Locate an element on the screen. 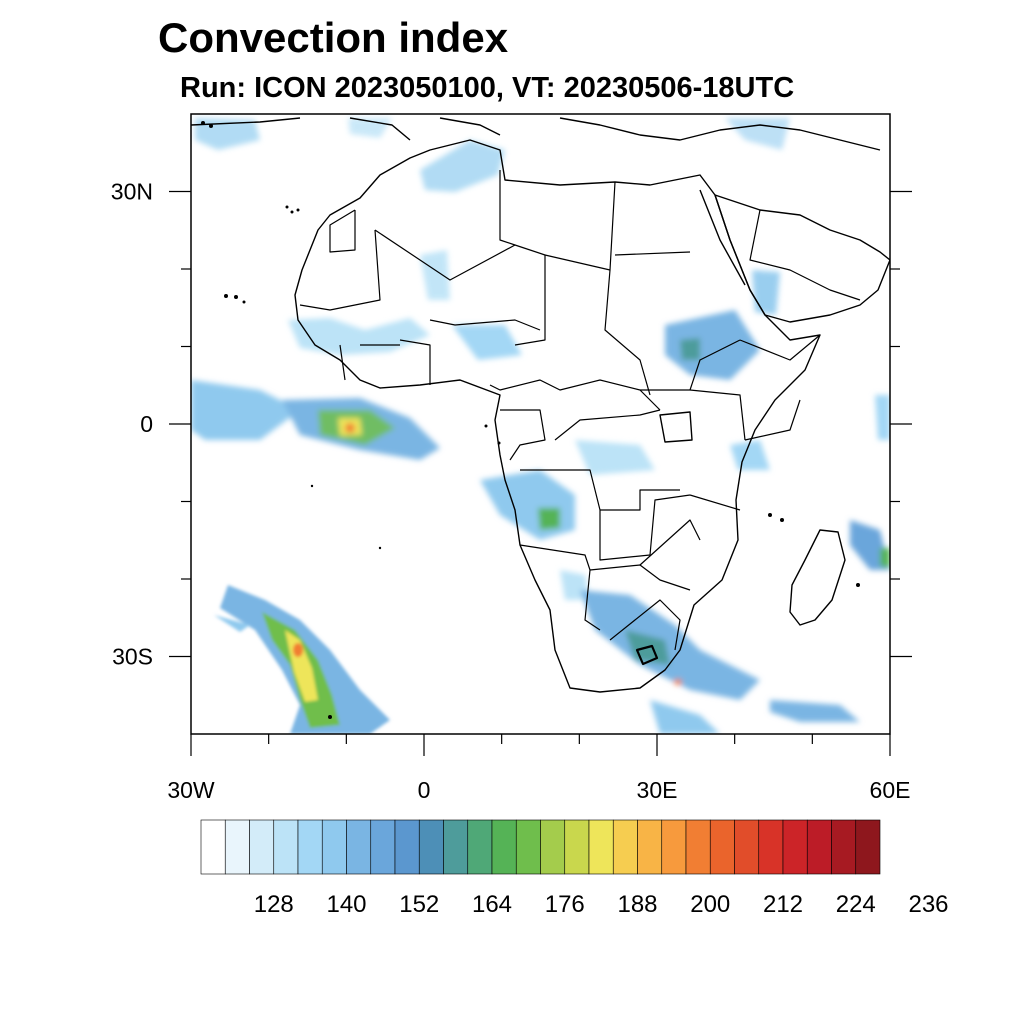 This screenshot has width=1024, height=1024. cell-ethiopia-core is located at coordinates (690, 349).